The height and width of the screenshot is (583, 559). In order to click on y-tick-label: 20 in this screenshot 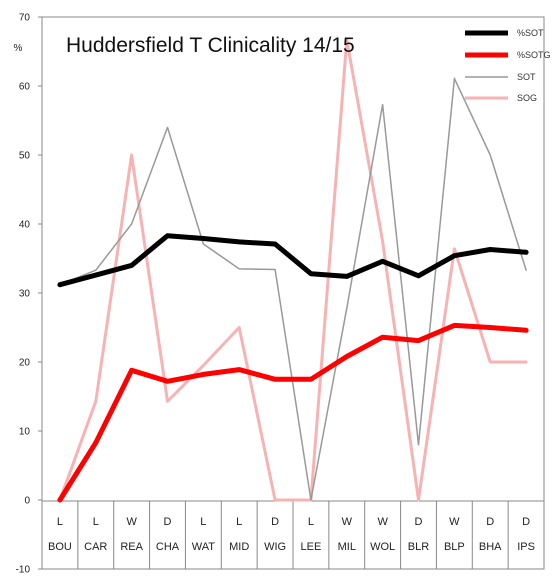, I will do `click(25, 363)`.